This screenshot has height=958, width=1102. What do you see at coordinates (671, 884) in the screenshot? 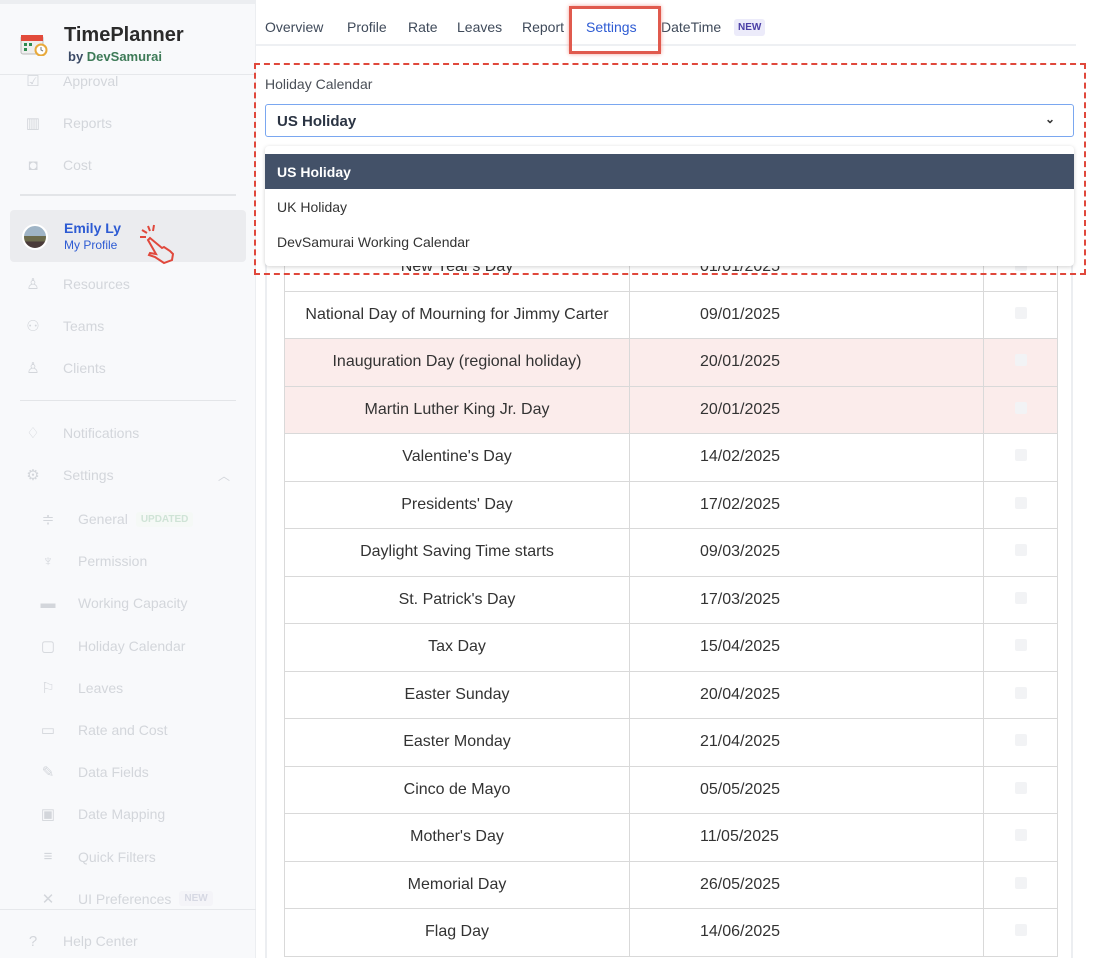
I see `table-row: Memorial Day 26/05/2025` at bounding box center [671, 884].